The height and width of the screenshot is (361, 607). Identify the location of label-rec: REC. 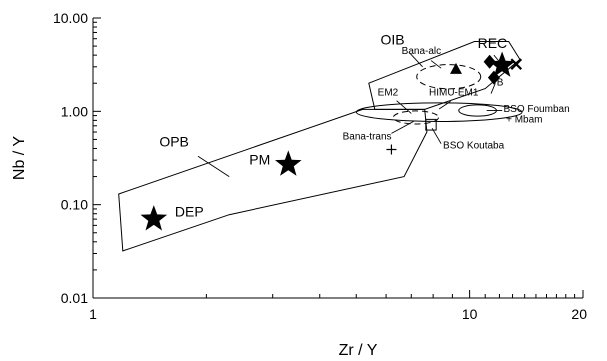
(493, 43).